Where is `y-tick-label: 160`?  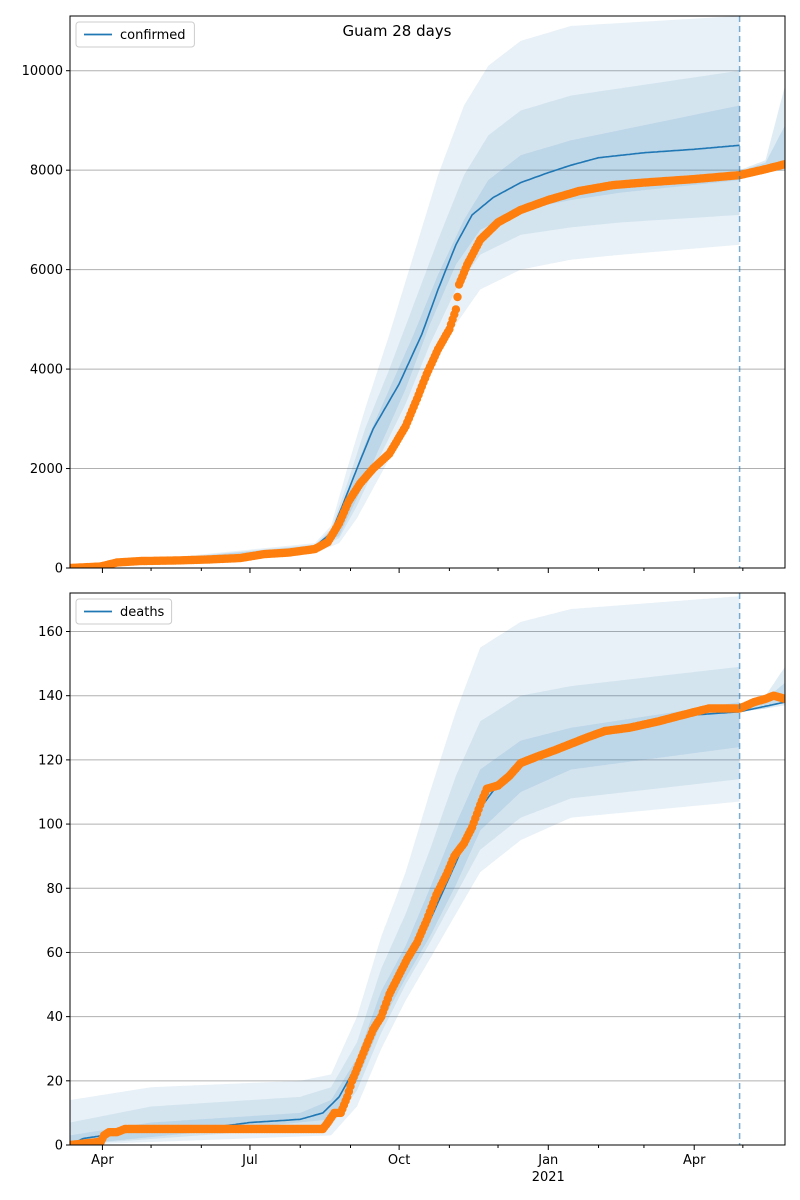
y-tick-label: 160 is located at coordinates (50, 632).